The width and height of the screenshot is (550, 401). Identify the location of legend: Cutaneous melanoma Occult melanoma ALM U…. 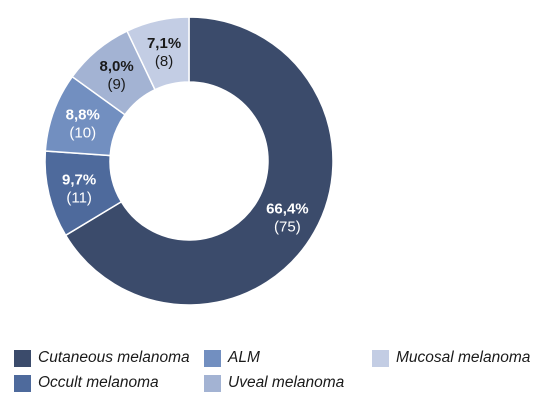
(275, 368).